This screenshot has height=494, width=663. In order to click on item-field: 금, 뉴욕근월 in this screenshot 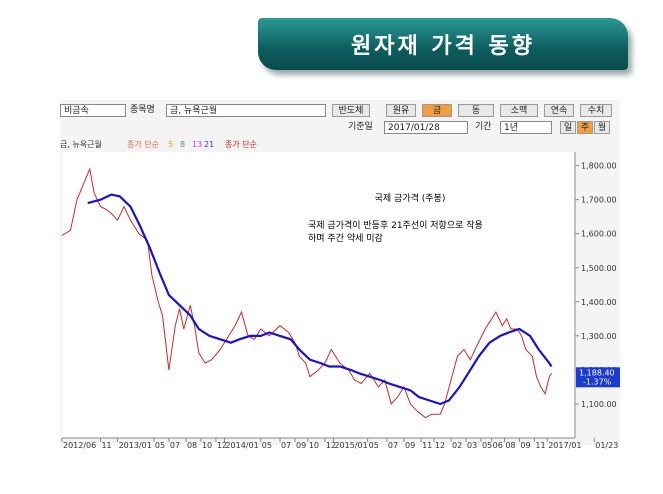, I will do `click(246, 110)`.